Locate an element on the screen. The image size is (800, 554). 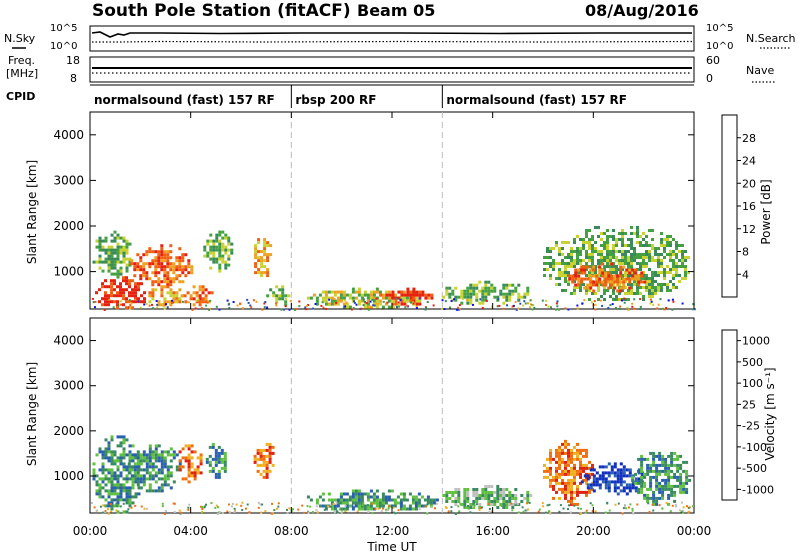
nsearch-trace is located at coordinates (392, 41).